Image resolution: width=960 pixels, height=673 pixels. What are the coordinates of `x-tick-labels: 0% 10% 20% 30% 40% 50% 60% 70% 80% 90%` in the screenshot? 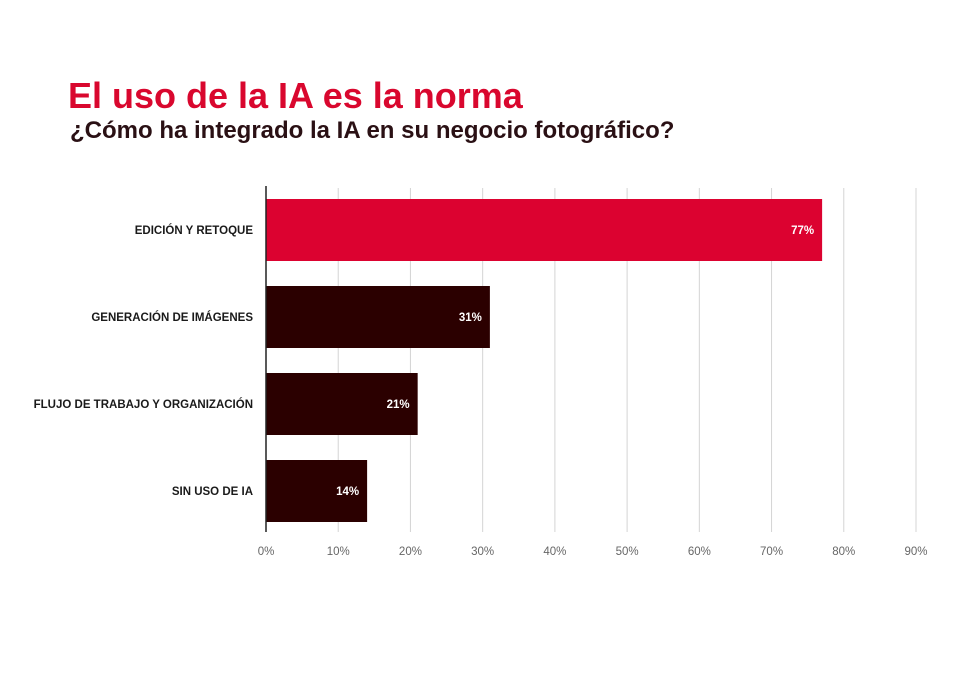 It's located at (593, 552).